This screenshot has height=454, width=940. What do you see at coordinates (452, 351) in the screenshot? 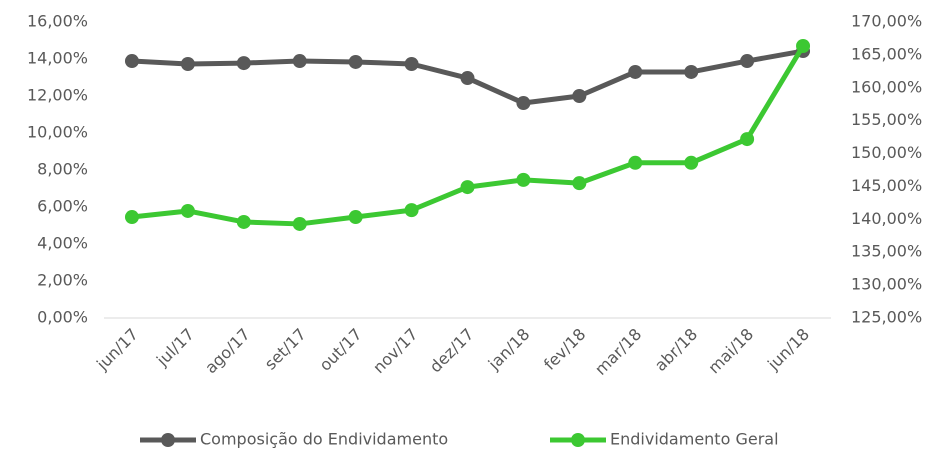
I see `x-tick-label: dez/17` at bounding box center [452, 351].